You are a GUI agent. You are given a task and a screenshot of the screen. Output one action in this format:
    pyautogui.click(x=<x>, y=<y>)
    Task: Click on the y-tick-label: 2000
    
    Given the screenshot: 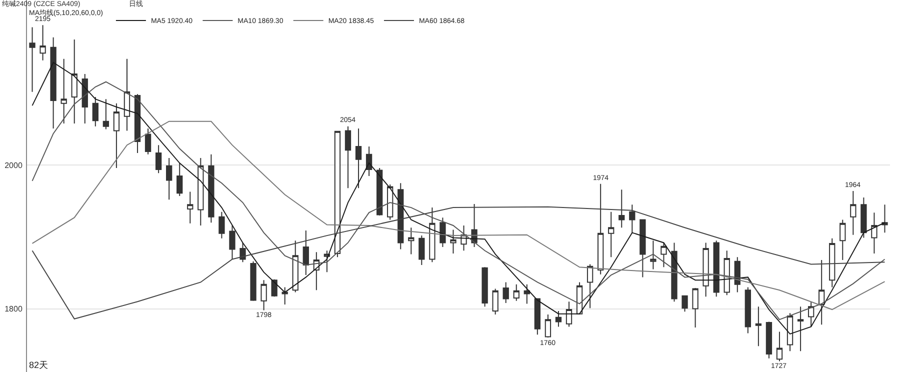 What is the action you would take?
    pyautogui.click(x=13, y=165)
    